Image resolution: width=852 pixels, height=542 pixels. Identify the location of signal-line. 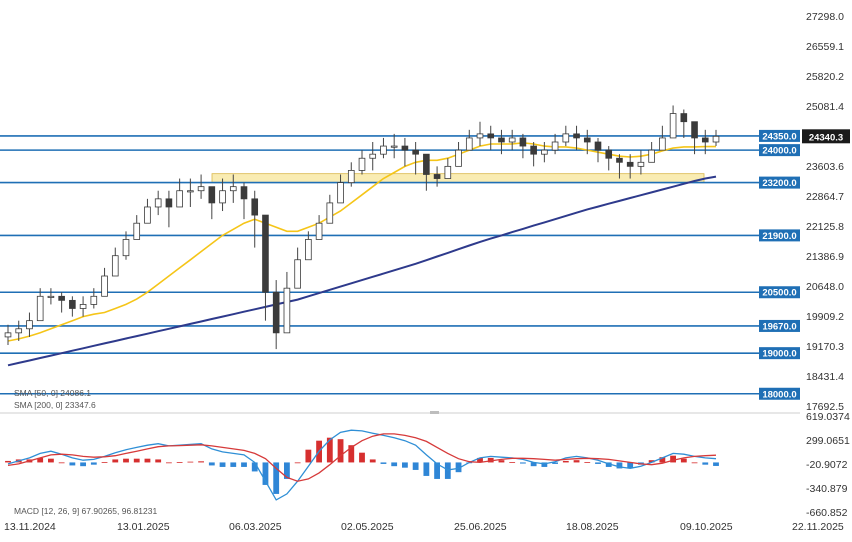
(362, 457).